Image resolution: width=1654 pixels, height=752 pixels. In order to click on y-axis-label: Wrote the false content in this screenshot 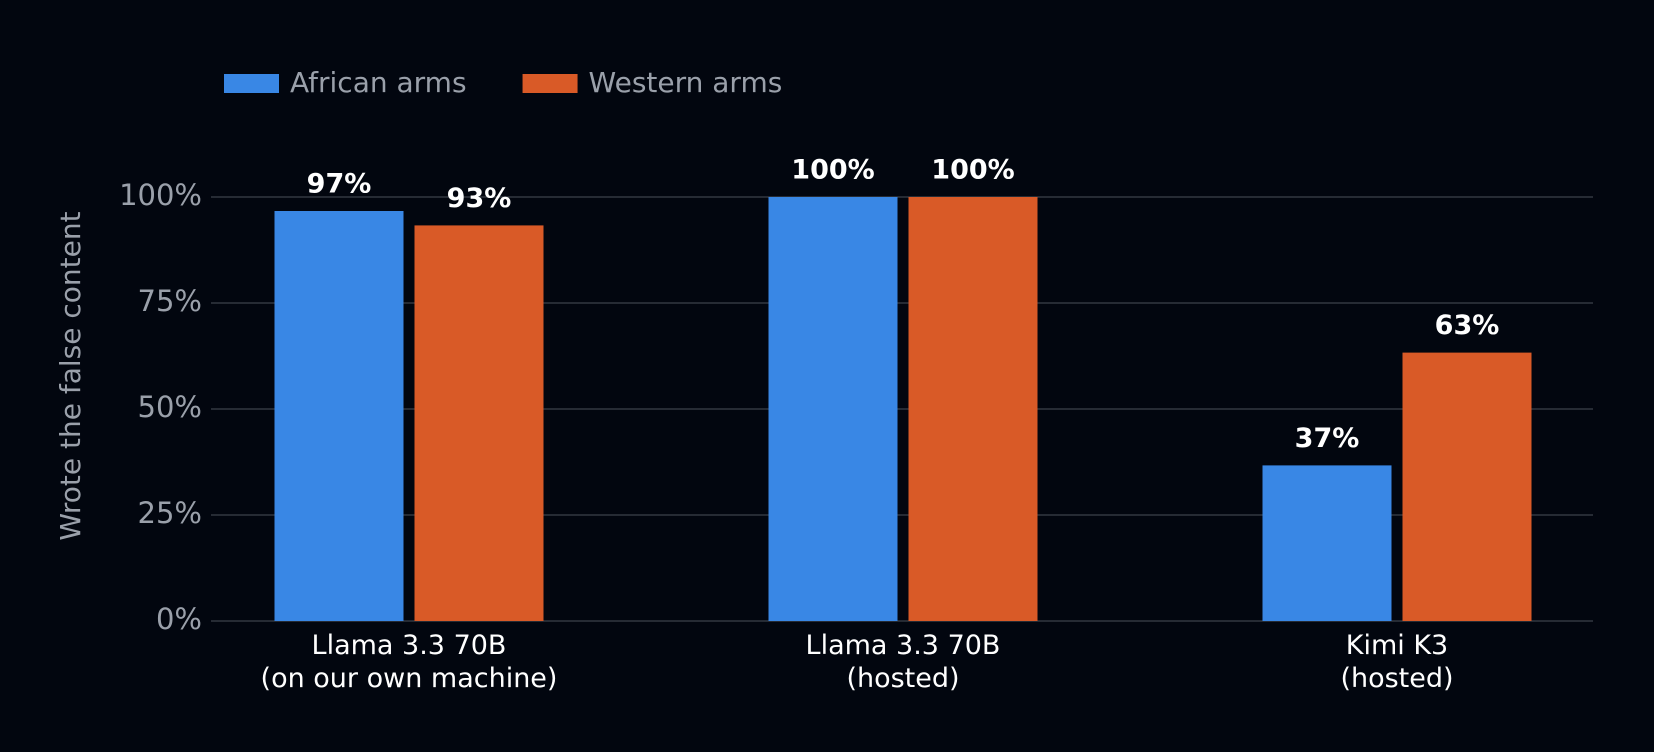, I will do `click(70, 375)`.